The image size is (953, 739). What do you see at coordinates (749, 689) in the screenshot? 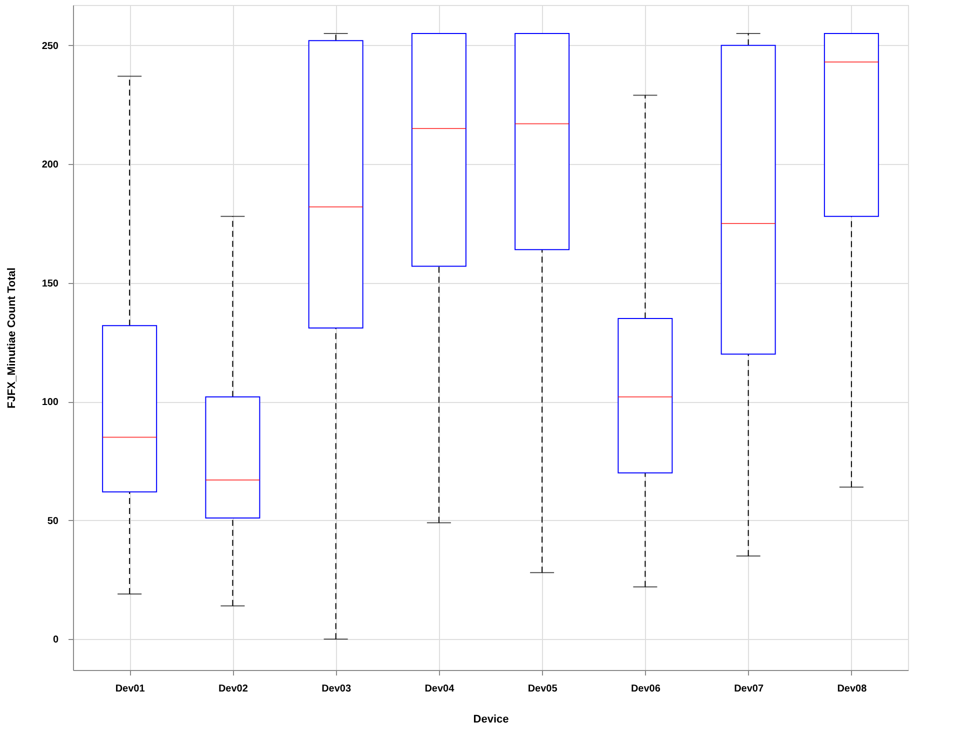
I see `x-tick-label: Dev07` at bounding box center [749, 689].